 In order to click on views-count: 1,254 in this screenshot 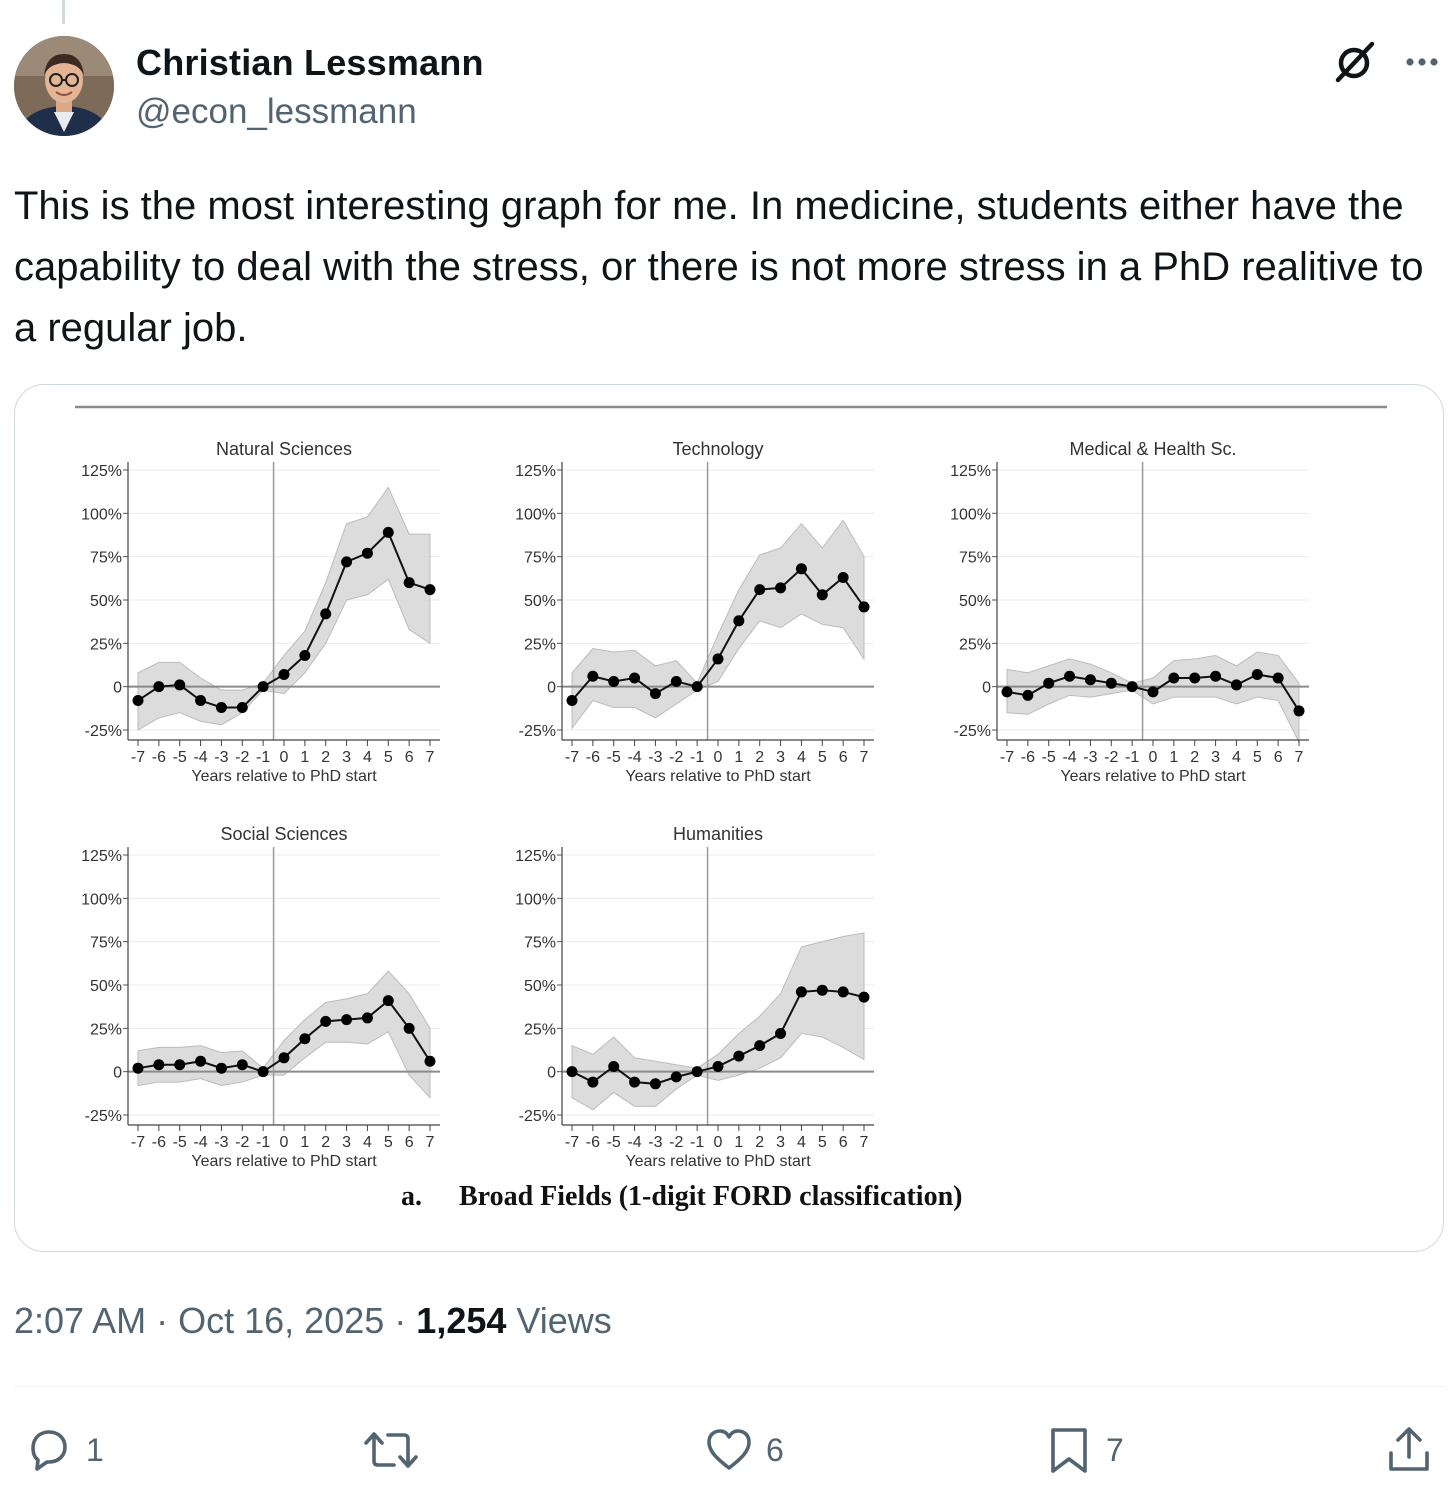, I will do `click(461, 1320)`.